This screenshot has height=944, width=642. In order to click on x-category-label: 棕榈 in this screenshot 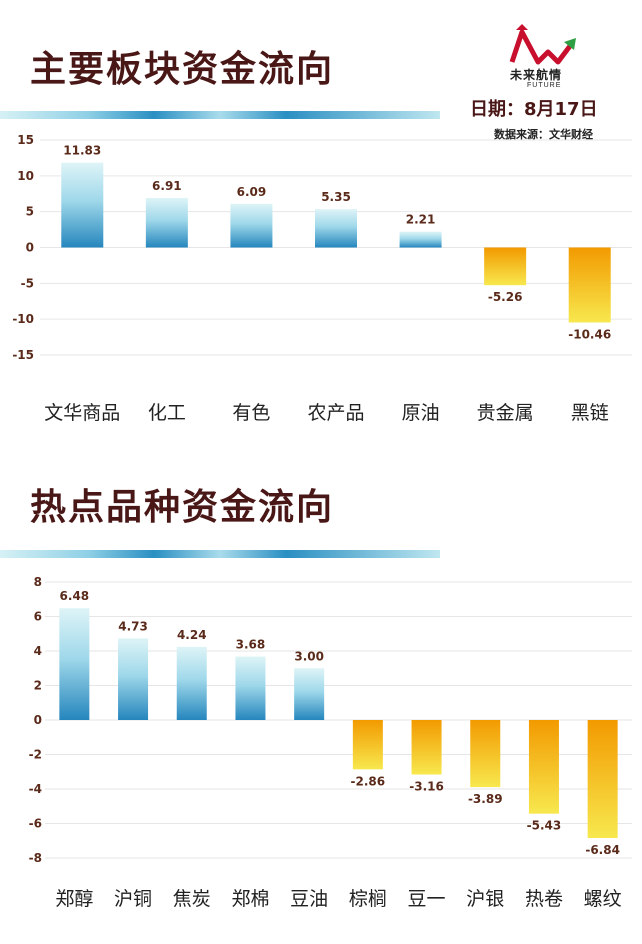, I will do `click(368, 899)`.